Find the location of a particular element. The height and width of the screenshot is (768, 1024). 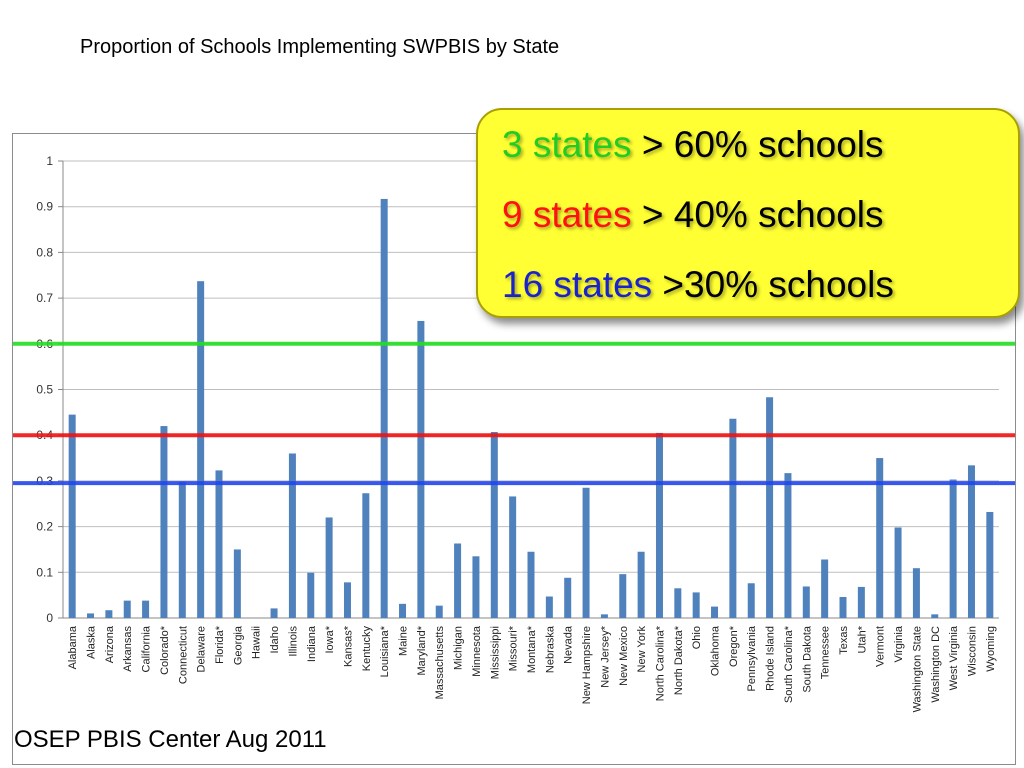

x-tick-label: Washington State is located at coordinates (917, 669).